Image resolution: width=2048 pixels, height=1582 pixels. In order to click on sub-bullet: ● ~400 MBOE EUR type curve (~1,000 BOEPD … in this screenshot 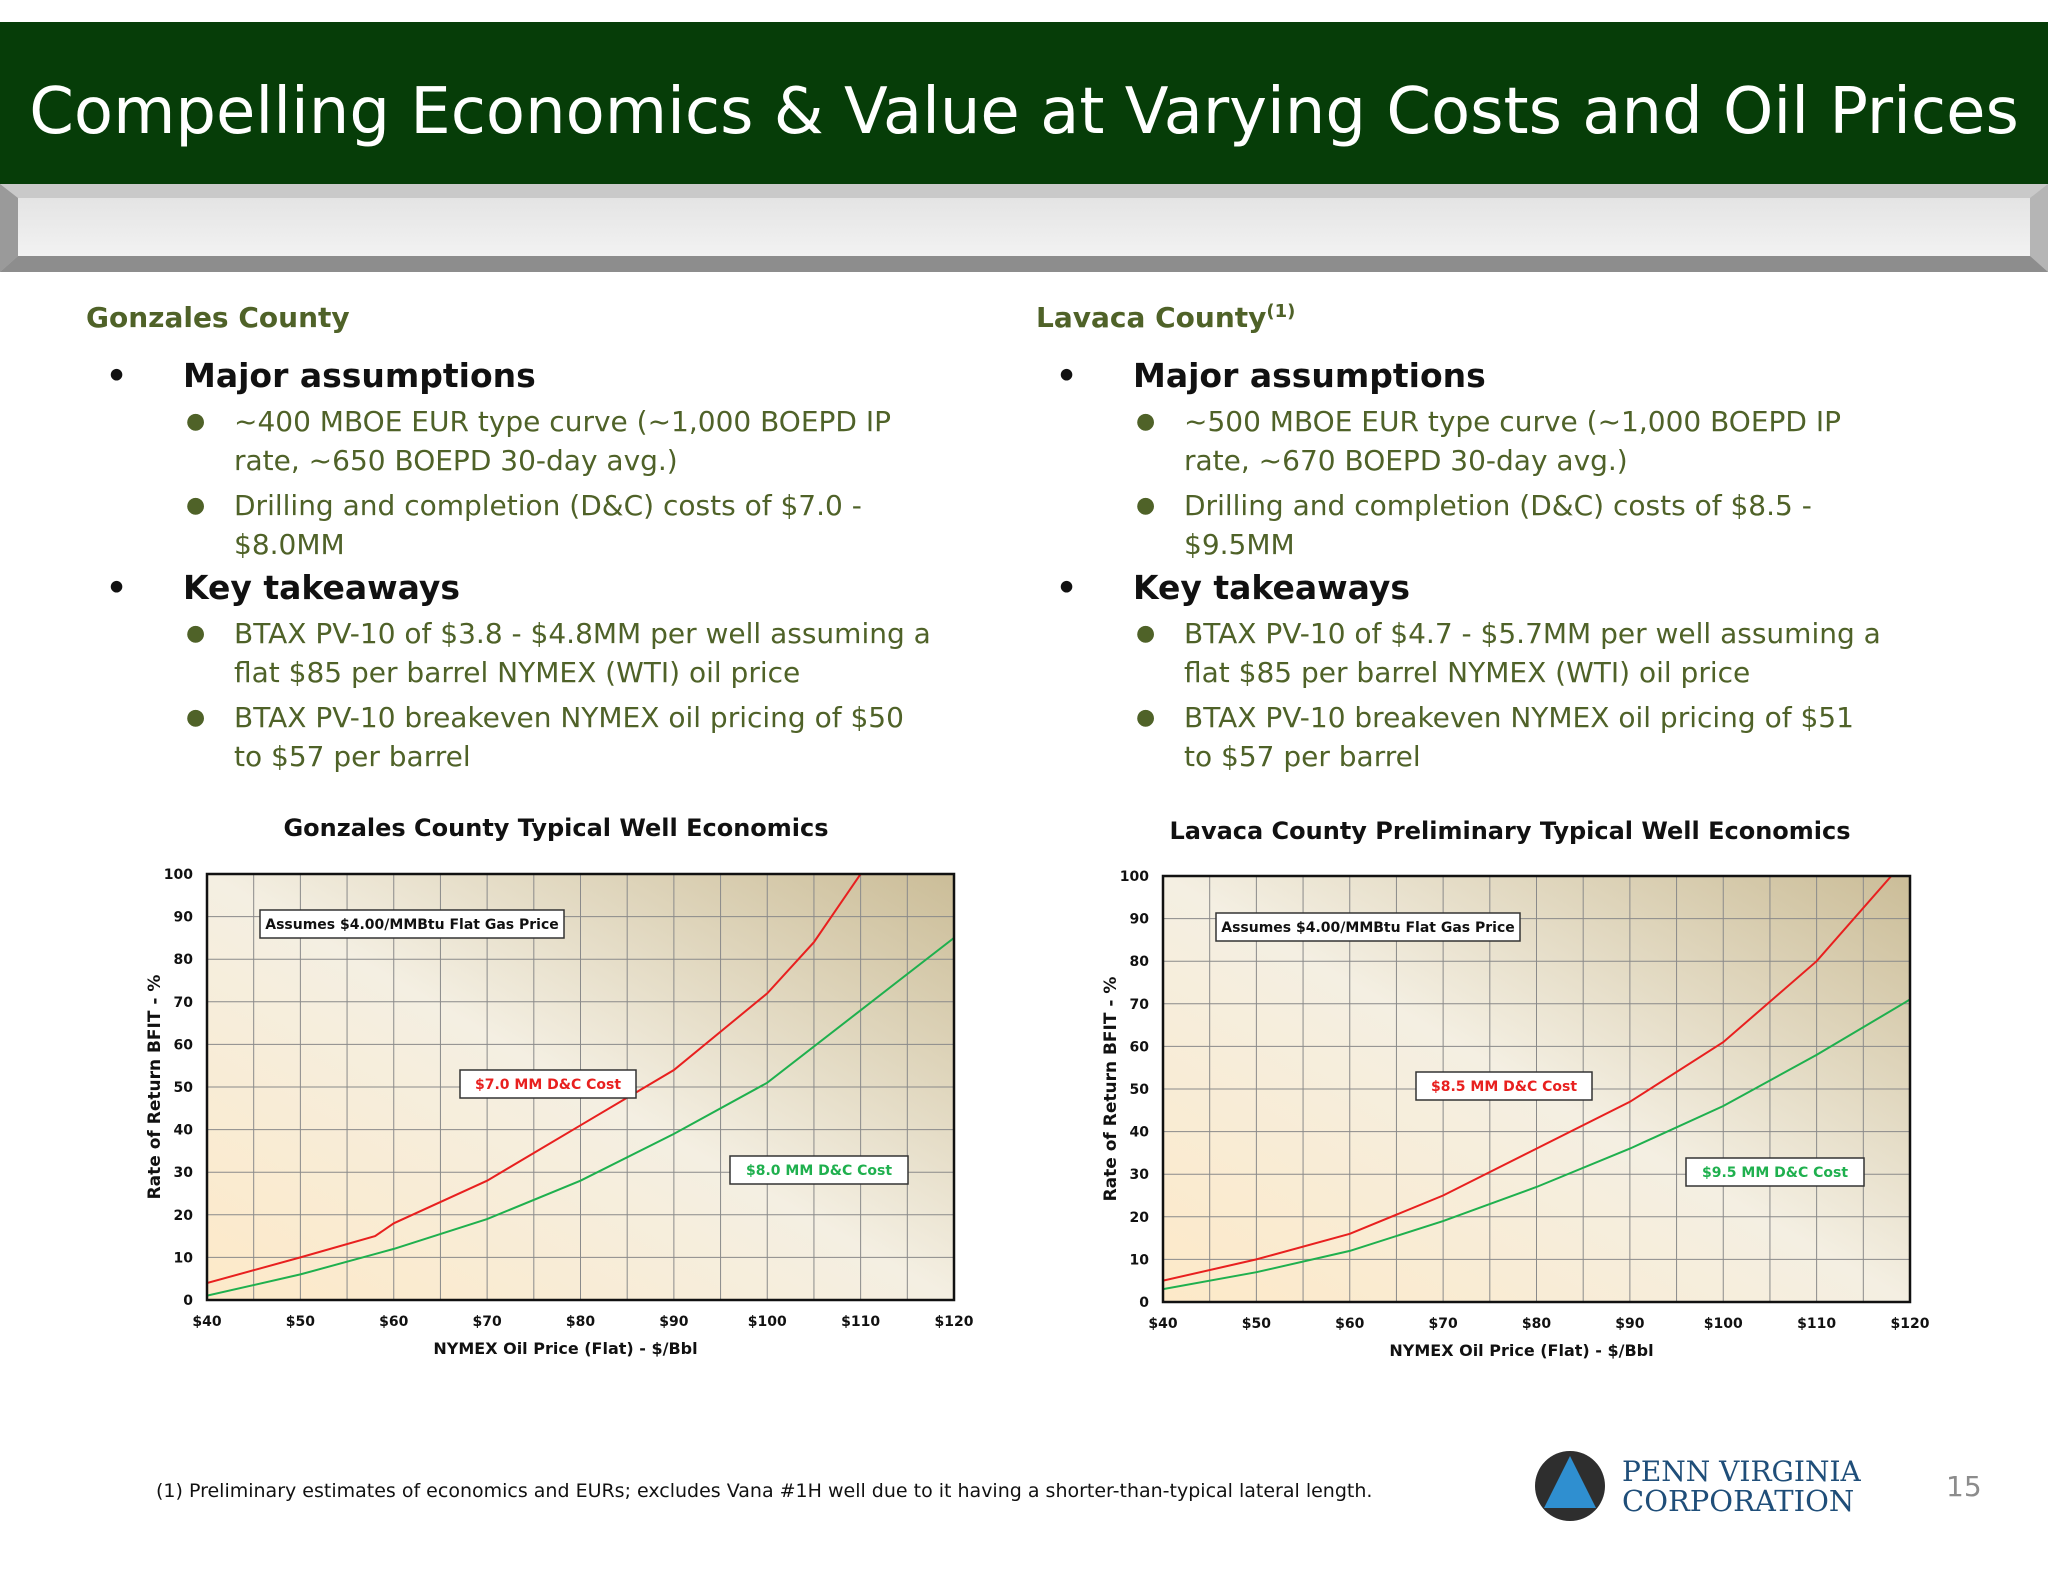, I will do `click(539, 441)`.